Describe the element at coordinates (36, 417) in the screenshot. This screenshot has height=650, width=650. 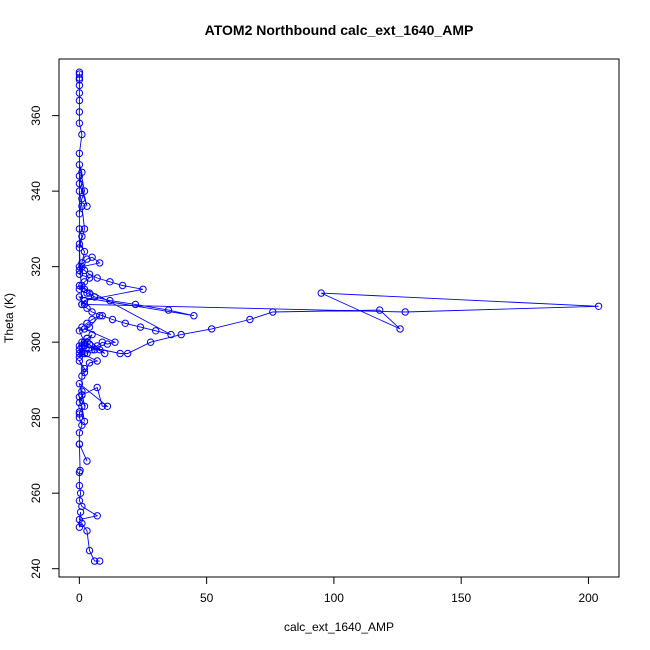
I see `y-tick-label: 280` at that location.